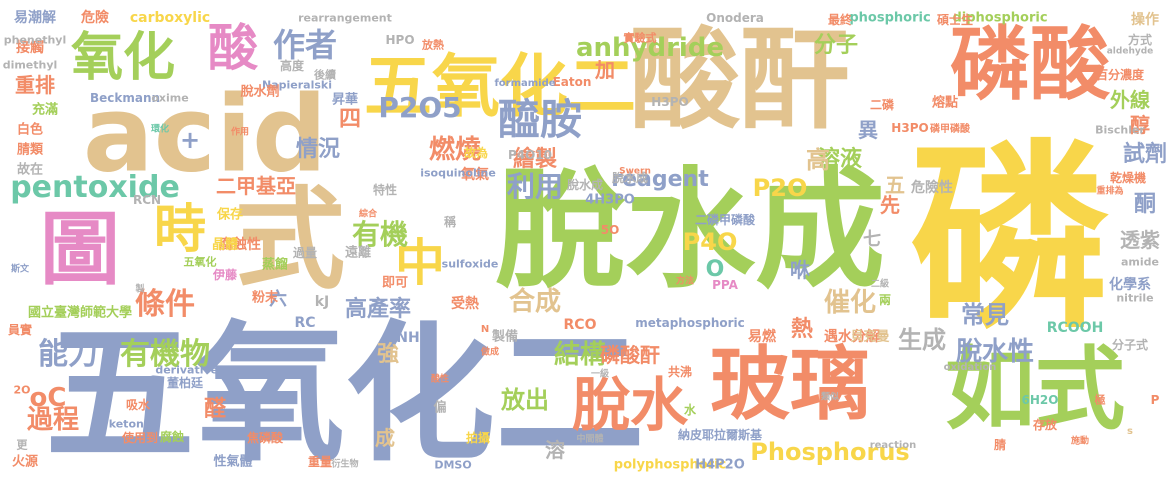  Describe the element at coordinates (660, 179) in the screenshot. I see `cloud-word: reagent` at that location.